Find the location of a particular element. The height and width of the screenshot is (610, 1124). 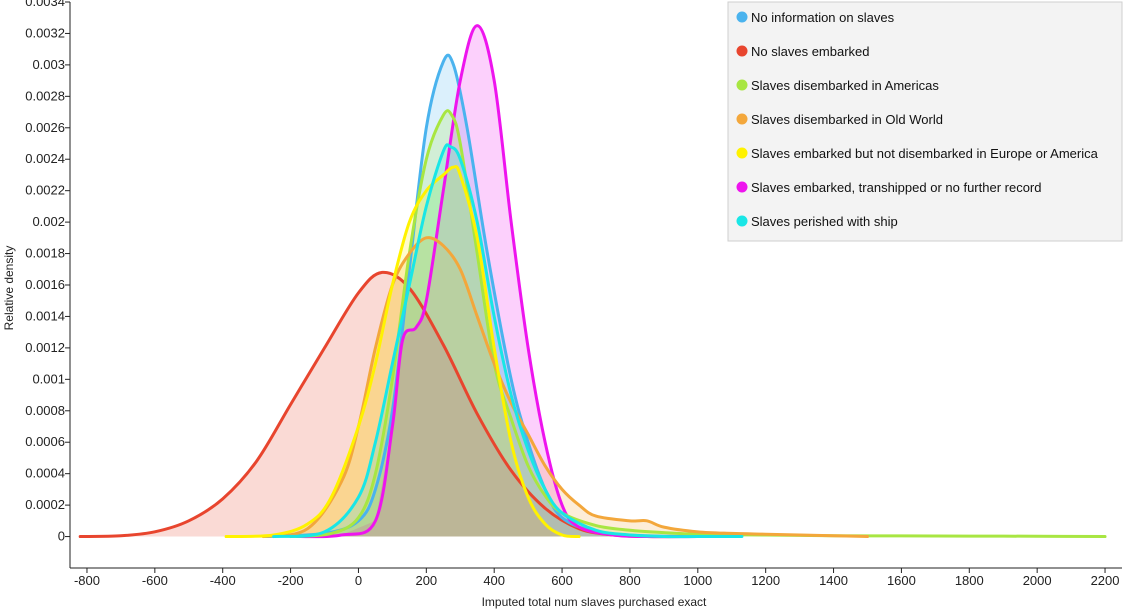

x-tick-label: -400 is located at coordinates (223, 580).